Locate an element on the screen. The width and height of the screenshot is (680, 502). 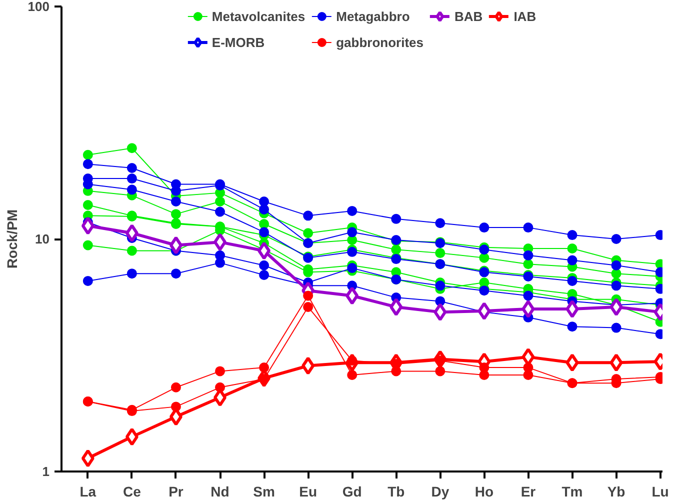
x-tick-label: Tb is located at coordinates (396, 492).